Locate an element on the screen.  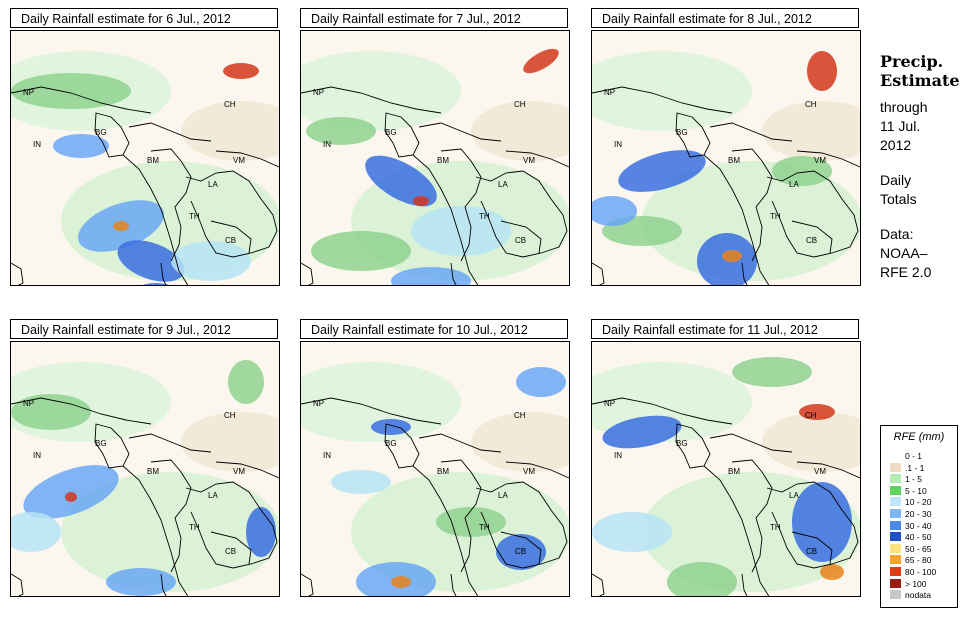
legend-item: 20 - 30 is located at coordinates (910, 514).